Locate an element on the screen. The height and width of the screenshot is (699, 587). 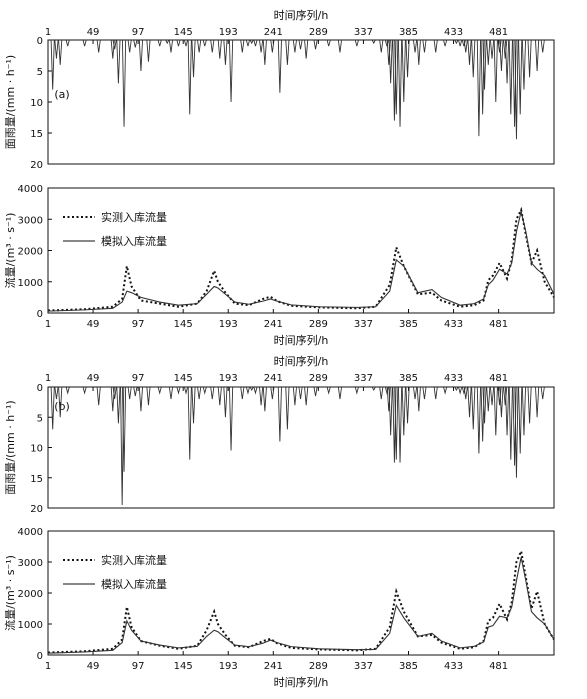
x-tick-label: 481 is located at coordinates (498, 666).